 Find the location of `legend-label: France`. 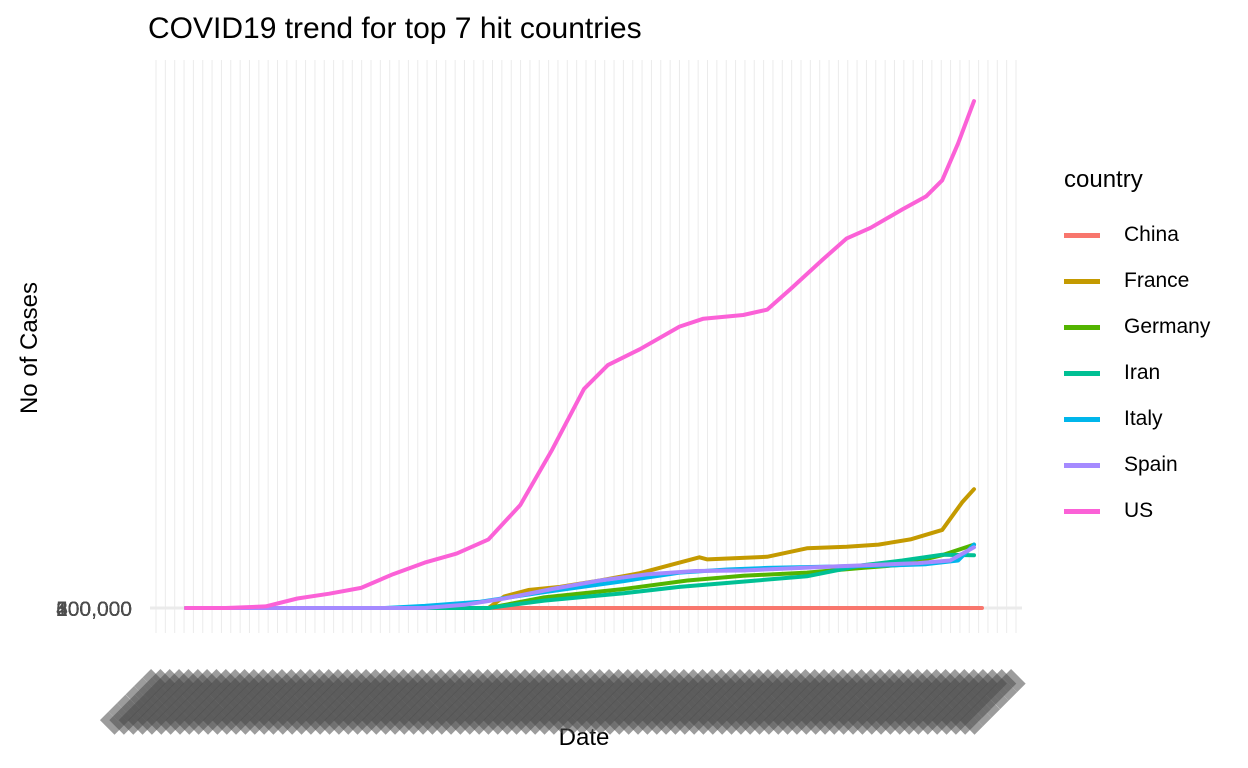

legend-label: France is located at coordinates (1157, 280).